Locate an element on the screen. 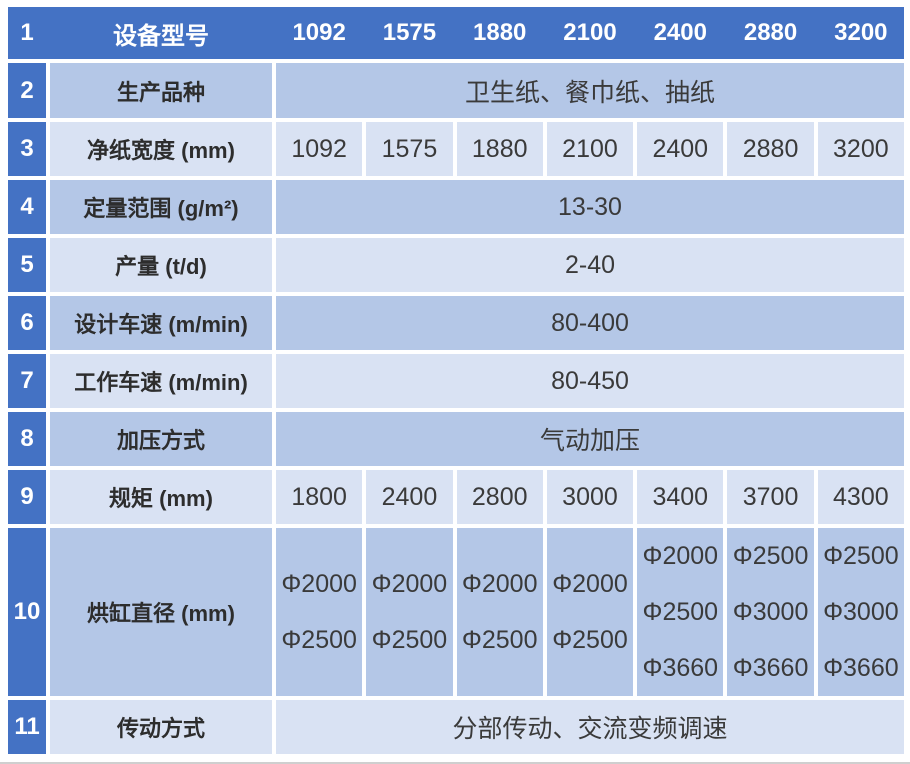  header-label-cell: 设备型号 is located at coordinates (161, 33).